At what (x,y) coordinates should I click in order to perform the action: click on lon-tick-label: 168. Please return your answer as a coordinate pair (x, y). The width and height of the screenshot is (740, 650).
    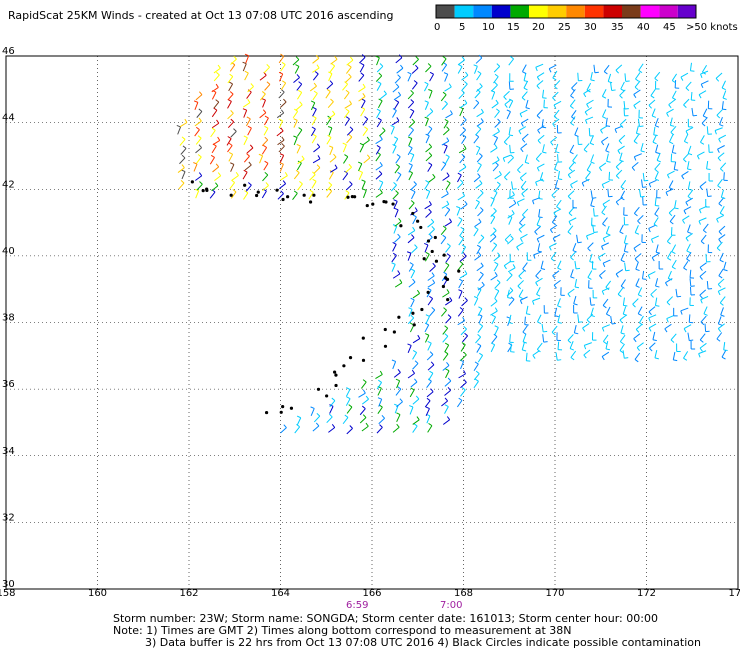
    Looking at the image, I should click on (463, 593).